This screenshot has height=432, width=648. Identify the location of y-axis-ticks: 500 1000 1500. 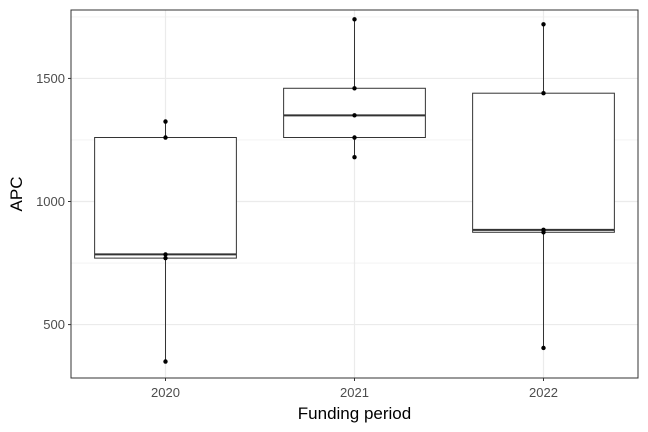
(53, 201).